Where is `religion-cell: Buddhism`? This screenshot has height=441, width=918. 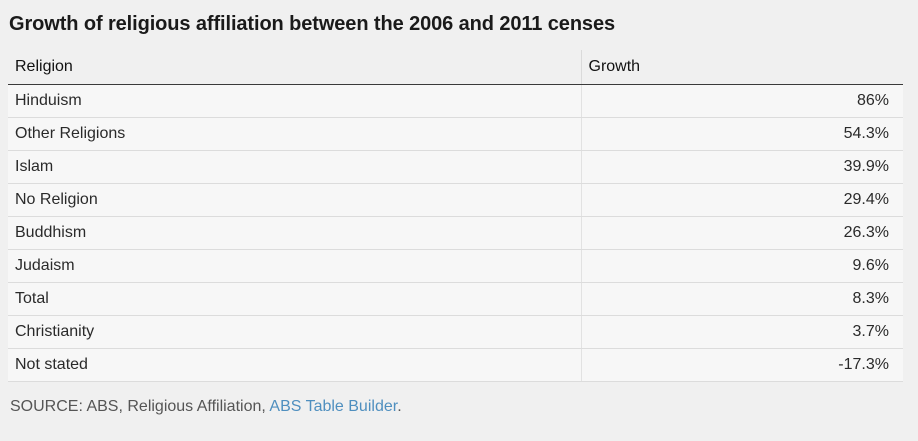
religion-cell: Buddhism is located at coordinates (294, 233).